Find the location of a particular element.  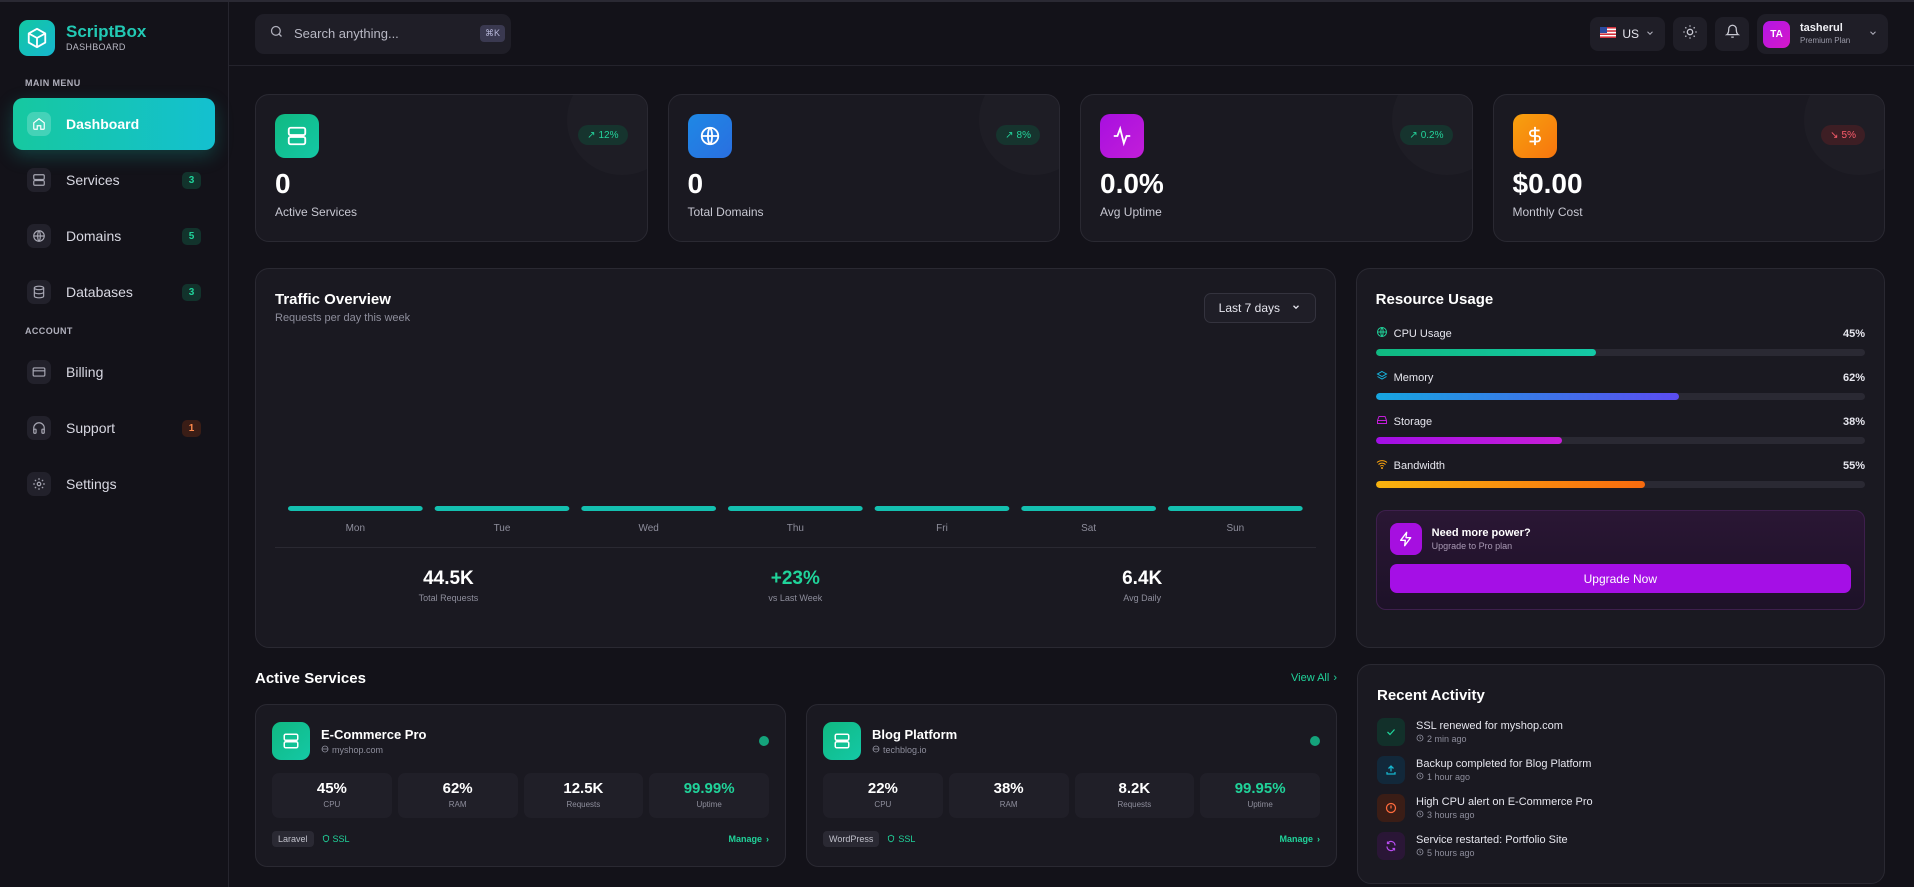

brand-name: ScriptBox is located at coordinates (106, 31).